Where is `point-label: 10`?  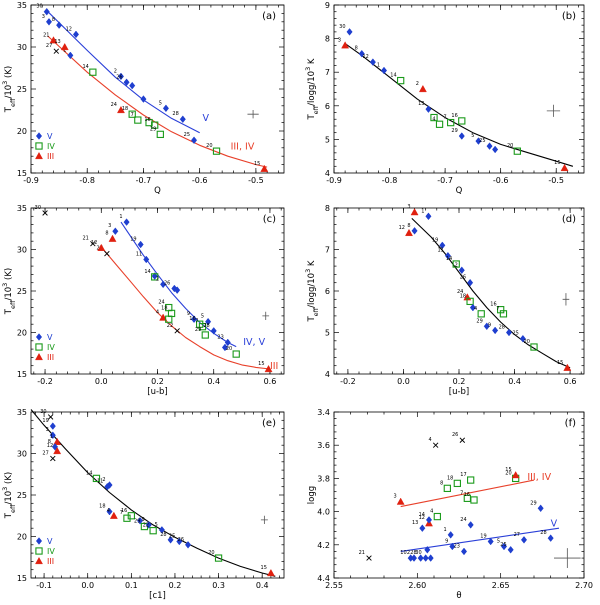 point-label: 10 is located at coordinates (403, 553).